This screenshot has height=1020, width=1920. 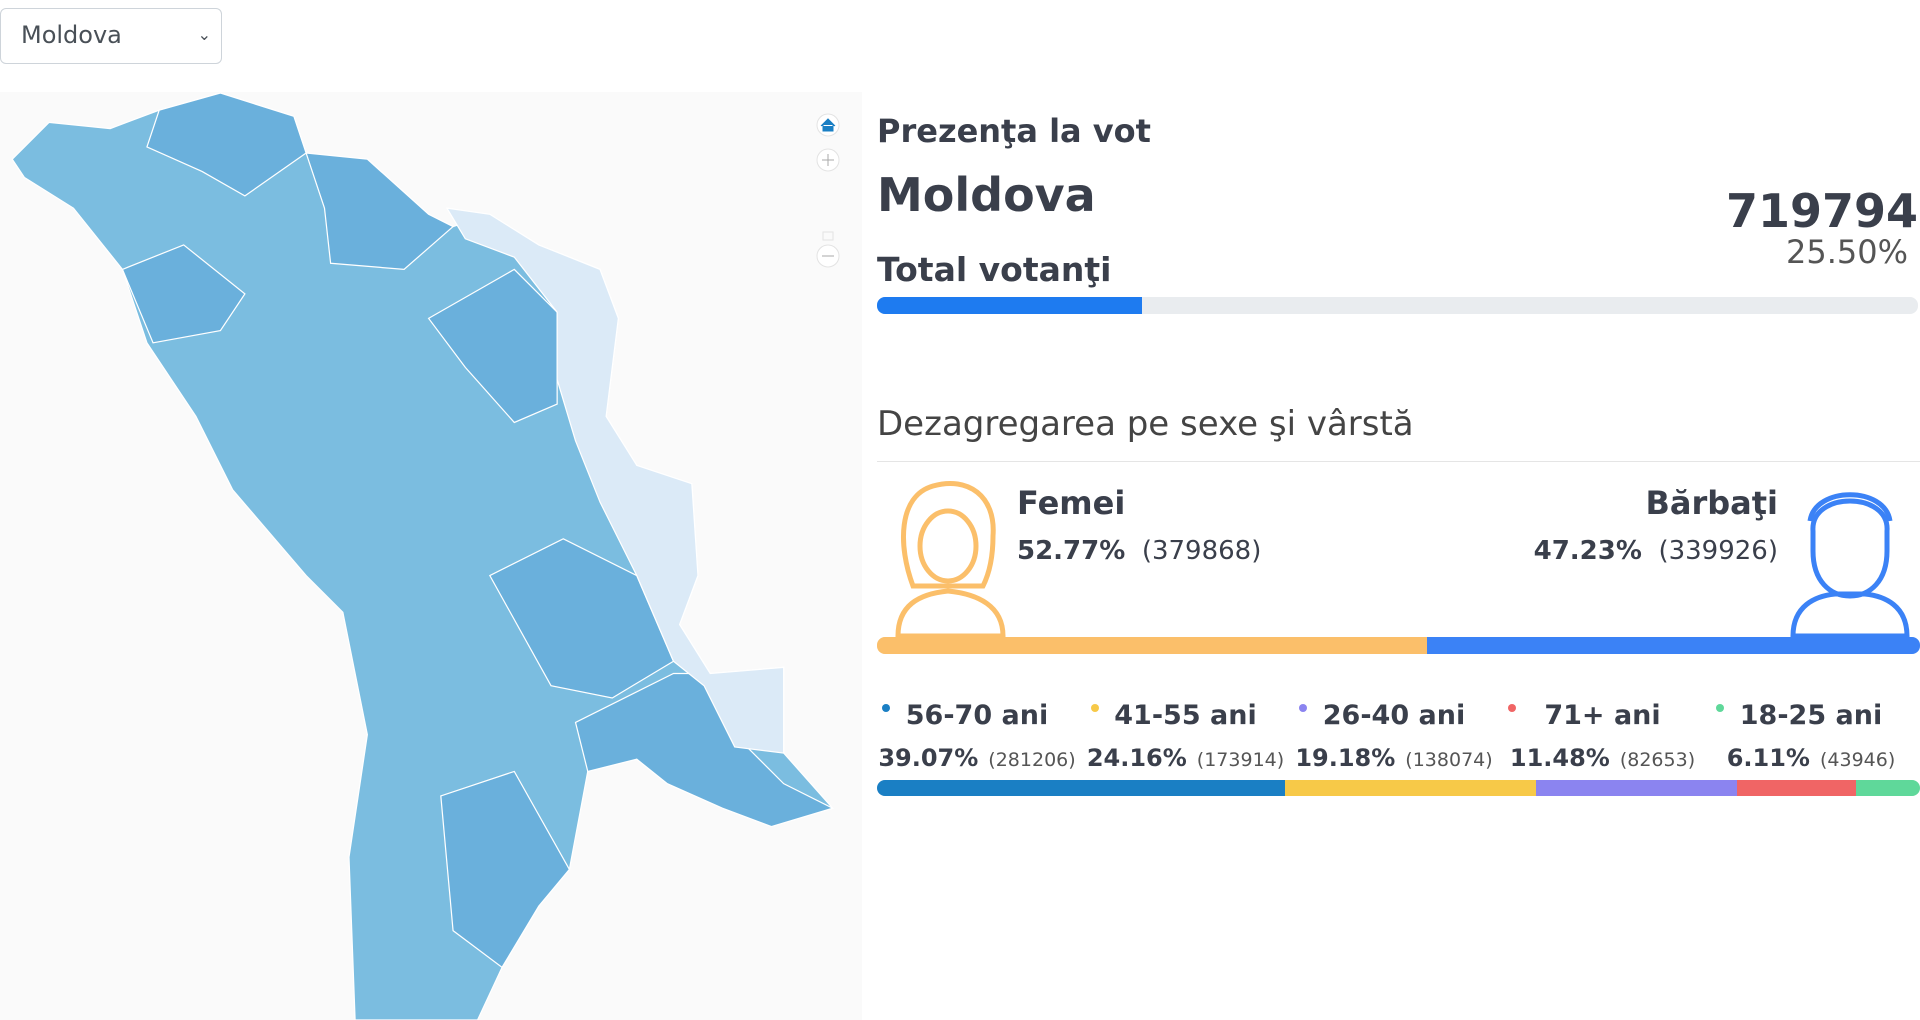 What do you see at coordinates (828, 160) in the screenshot?
I see `plus-icon` at bounding box center [828, 160].